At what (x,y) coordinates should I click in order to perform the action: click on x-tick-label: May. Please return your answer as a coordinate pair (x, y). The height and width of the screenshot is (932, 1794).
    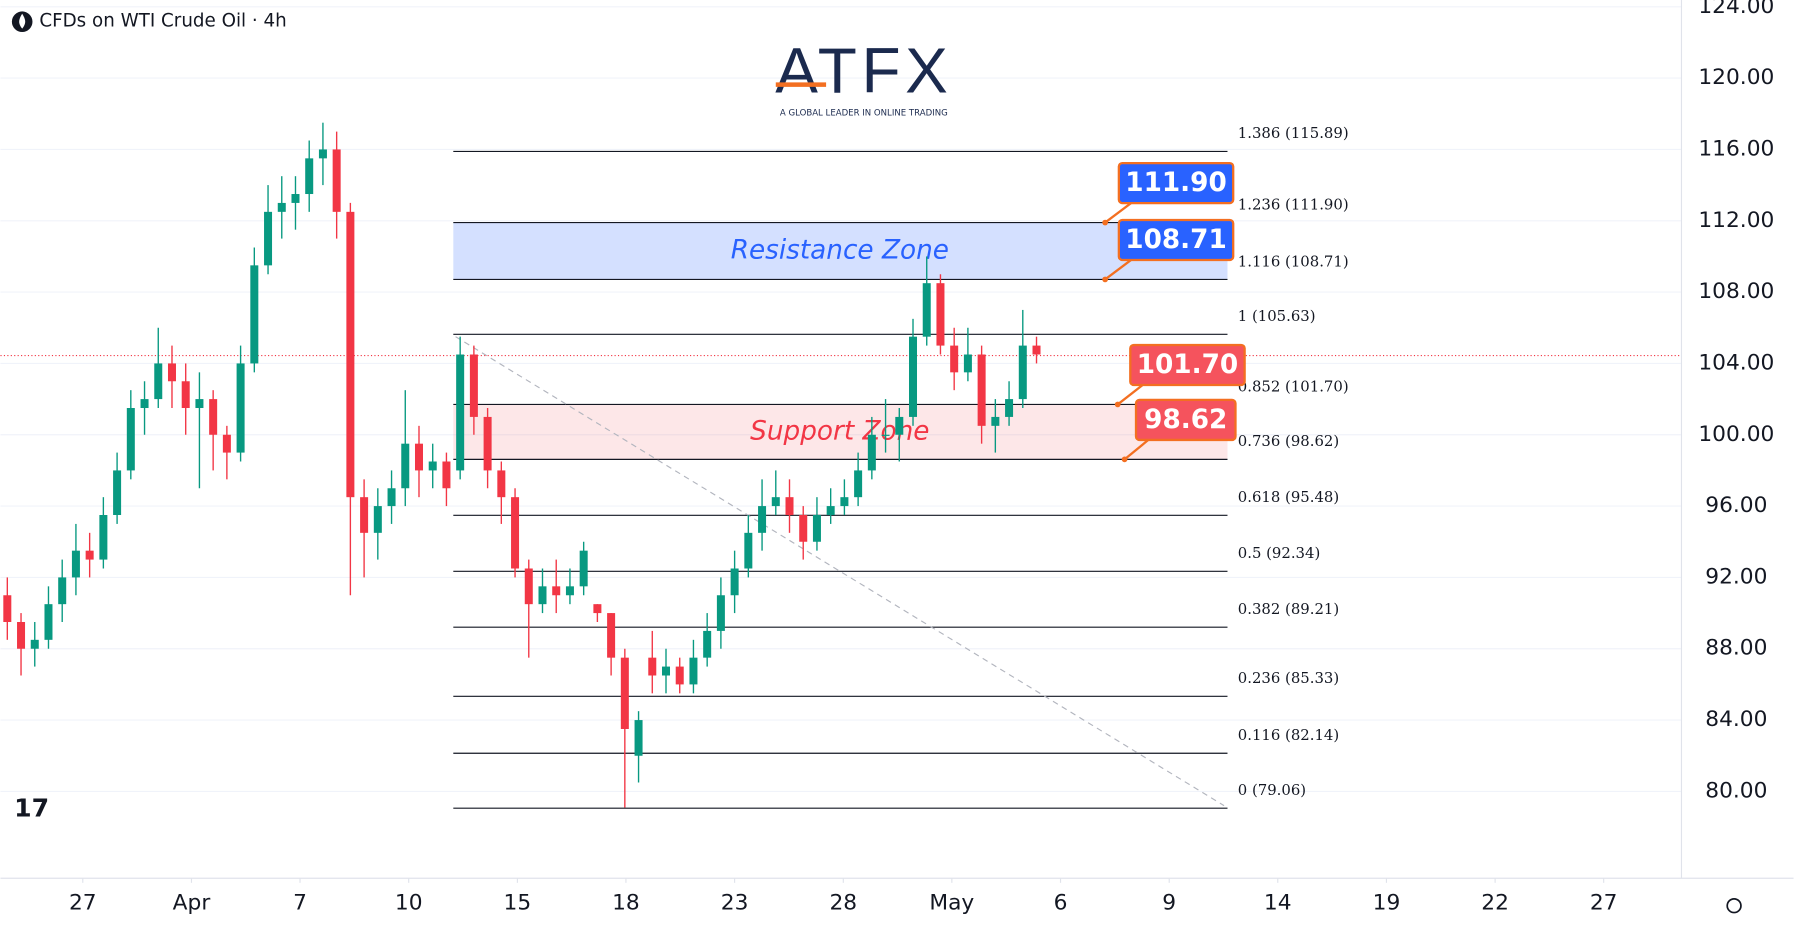
    Looking at the image, I should click on (951, 902).